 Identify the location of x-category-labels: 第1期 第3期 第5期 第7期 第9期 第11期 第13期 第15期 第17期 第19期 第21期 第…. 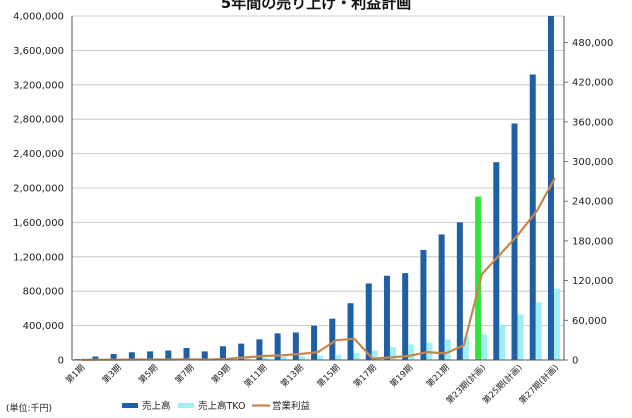
(312, 384).